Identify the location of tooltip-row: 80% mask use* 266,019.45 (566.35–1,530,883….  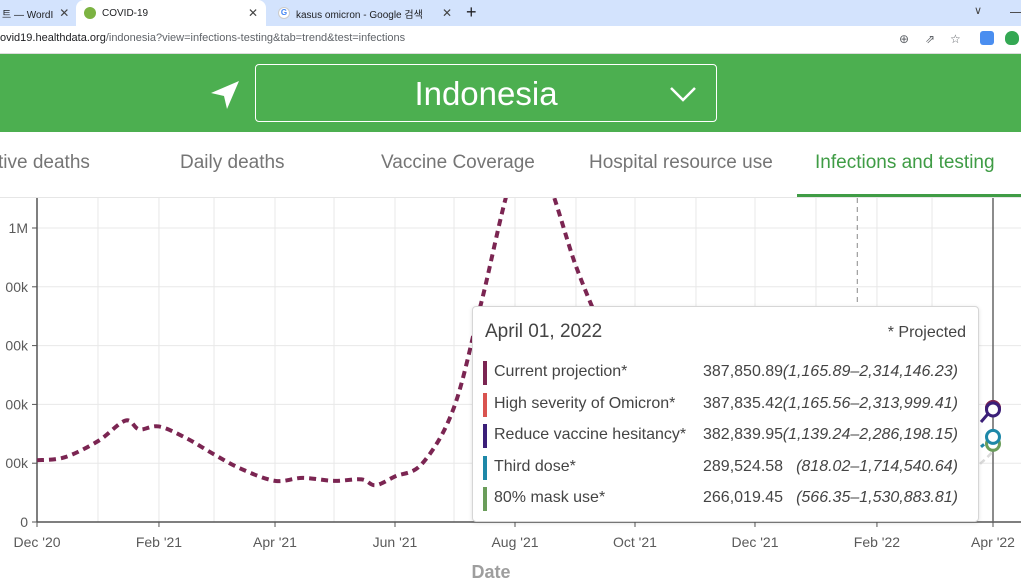
(726, 498).